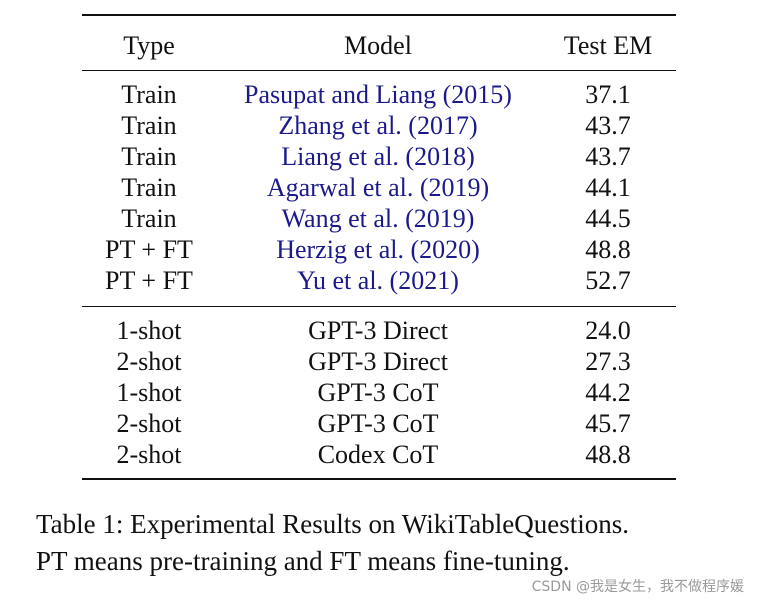 The width and height of the screenshot is (758, 604). I want to click on row-model-citation: Herzig et al. (2020), so click(378, 249).